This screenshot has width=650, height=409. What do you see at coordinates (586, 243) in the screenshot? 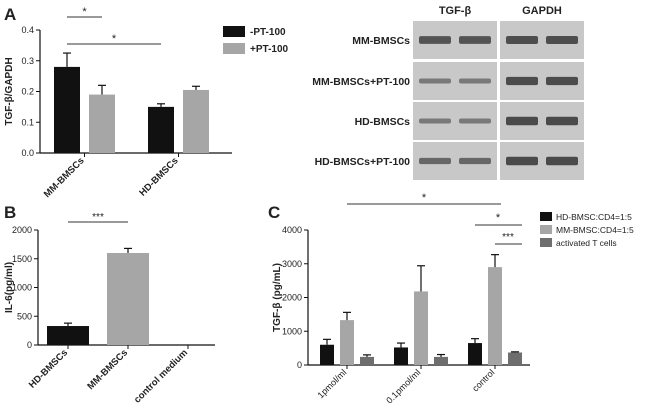
I see `chart-c-legend-label: activated T cells` at bounding box center [586, 243].